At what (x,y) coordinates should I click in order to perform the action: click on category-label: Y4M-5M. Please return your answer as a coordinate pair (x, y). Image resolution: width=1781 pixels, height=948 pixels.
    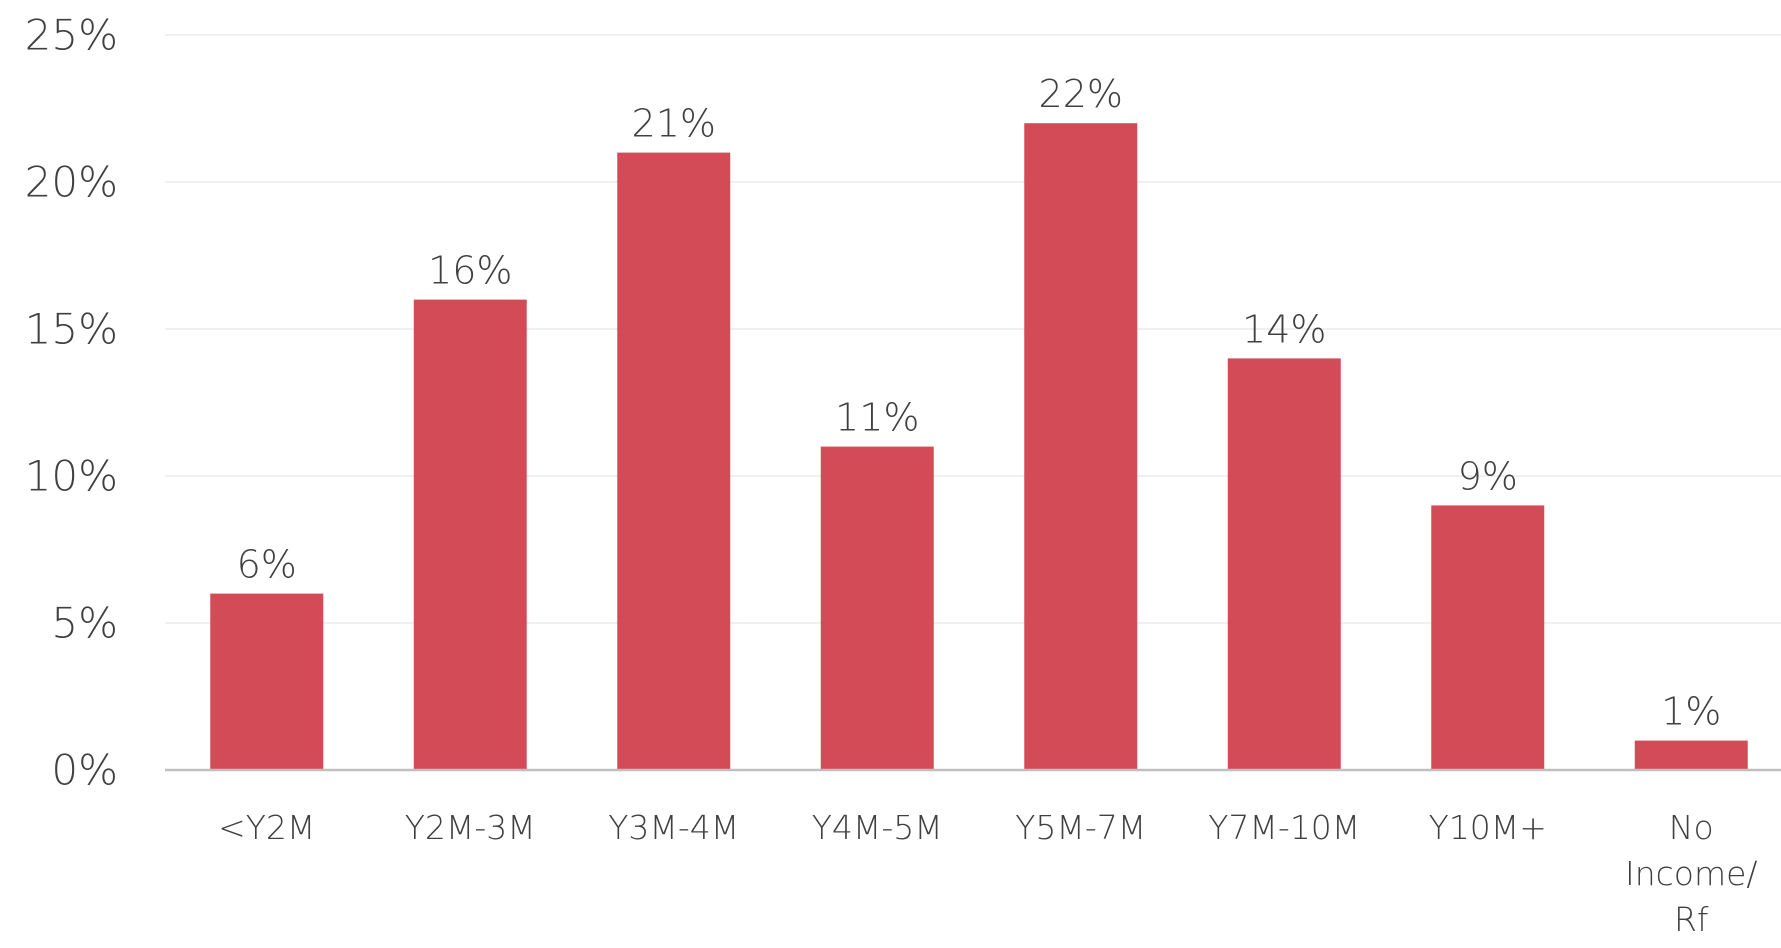
    Looking at the image, I should click on (877, 827).